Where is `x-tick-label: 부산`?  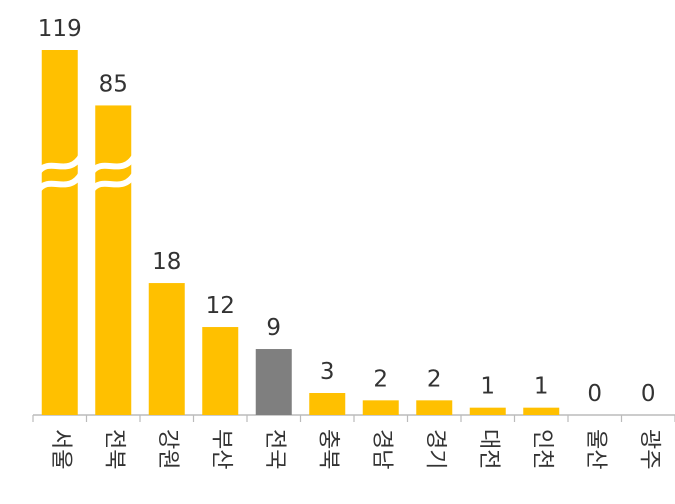 x-tick-label: 부산 is located at coordinates (220, 449).